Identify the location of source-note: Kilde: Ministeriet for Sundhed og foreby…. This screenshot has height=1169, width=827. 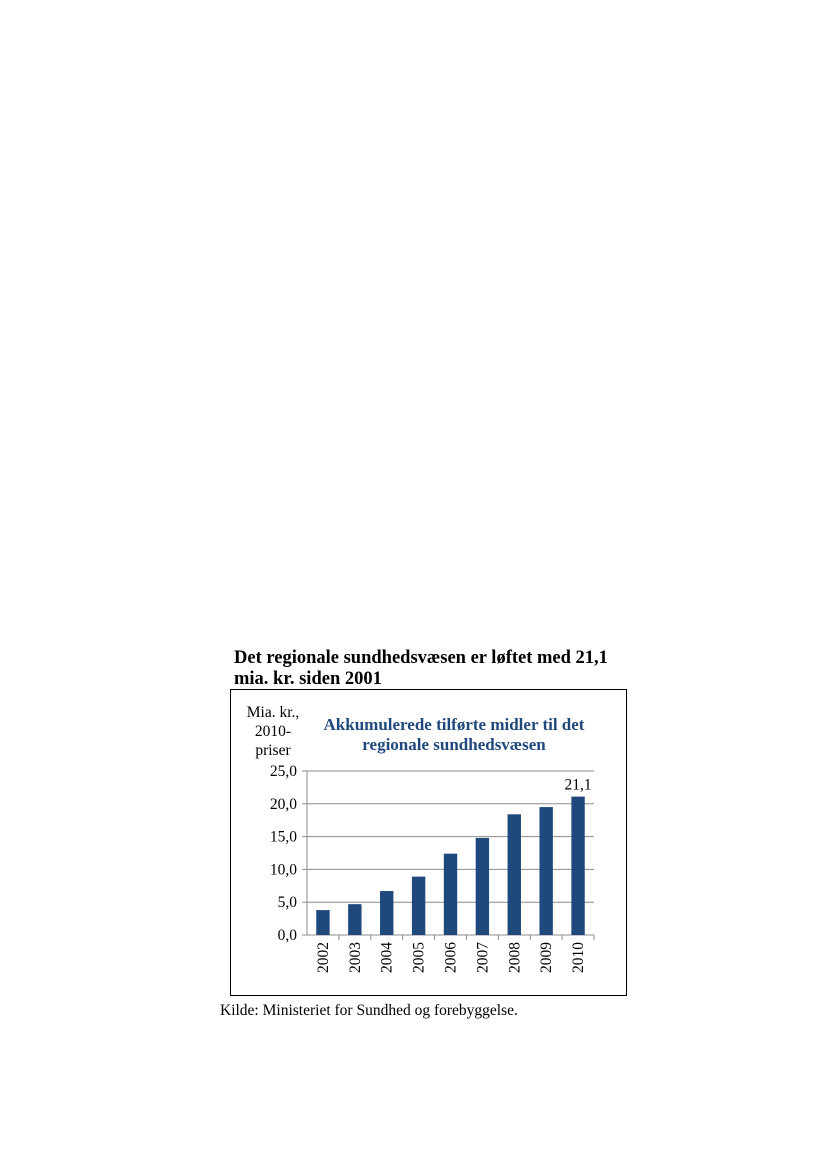
(369, 1010).